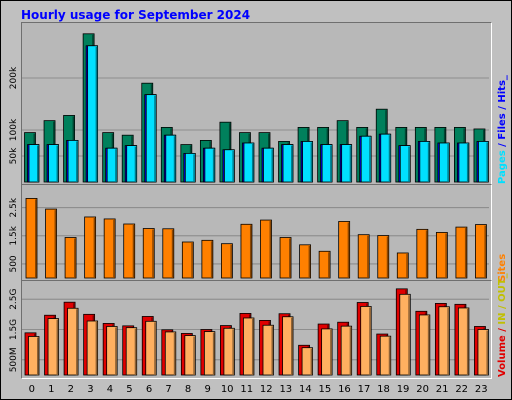 This screenshot has width=512, height=400. What do you see at coordinates (57, 347) in the screenshot?
I see `bar-volume-out-1-shade` at bounding box center [57, 347].